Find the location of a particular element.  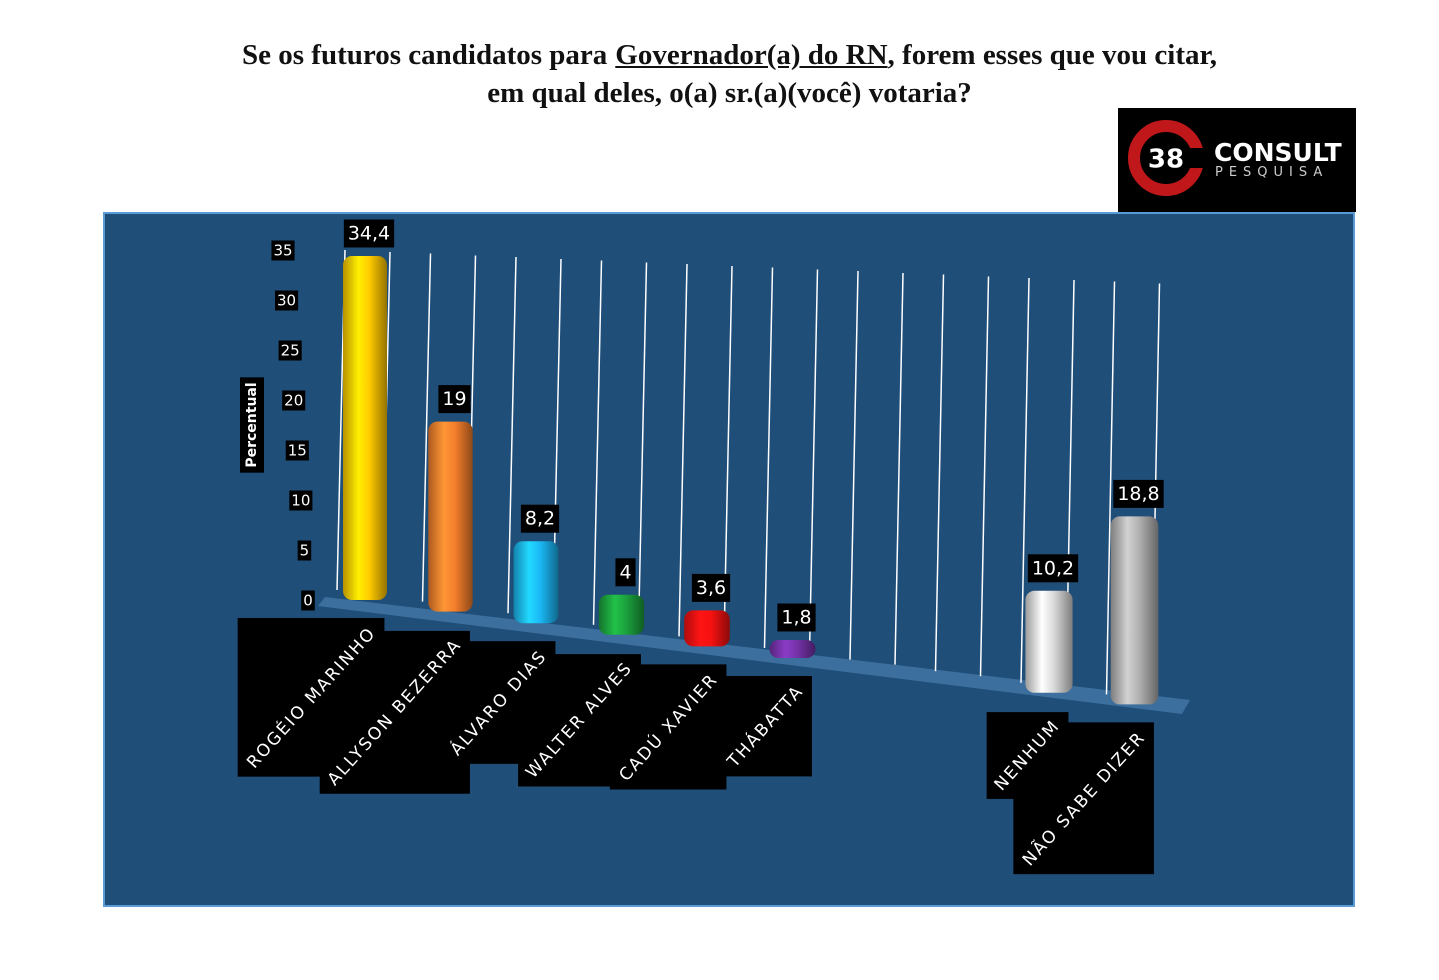

y-tick-label: 10 is located at coordinates (300, 501).